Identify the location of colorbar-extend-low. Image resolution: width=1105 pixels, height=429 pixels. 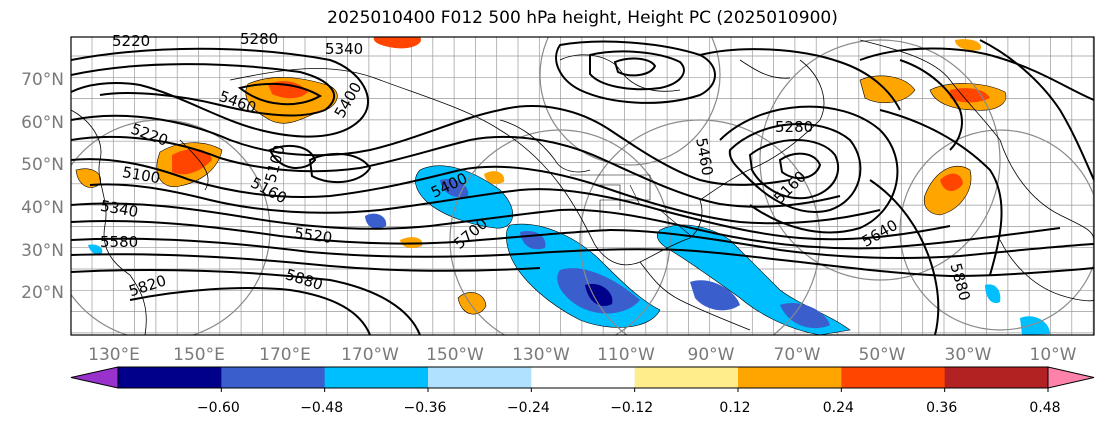
(94, 377).